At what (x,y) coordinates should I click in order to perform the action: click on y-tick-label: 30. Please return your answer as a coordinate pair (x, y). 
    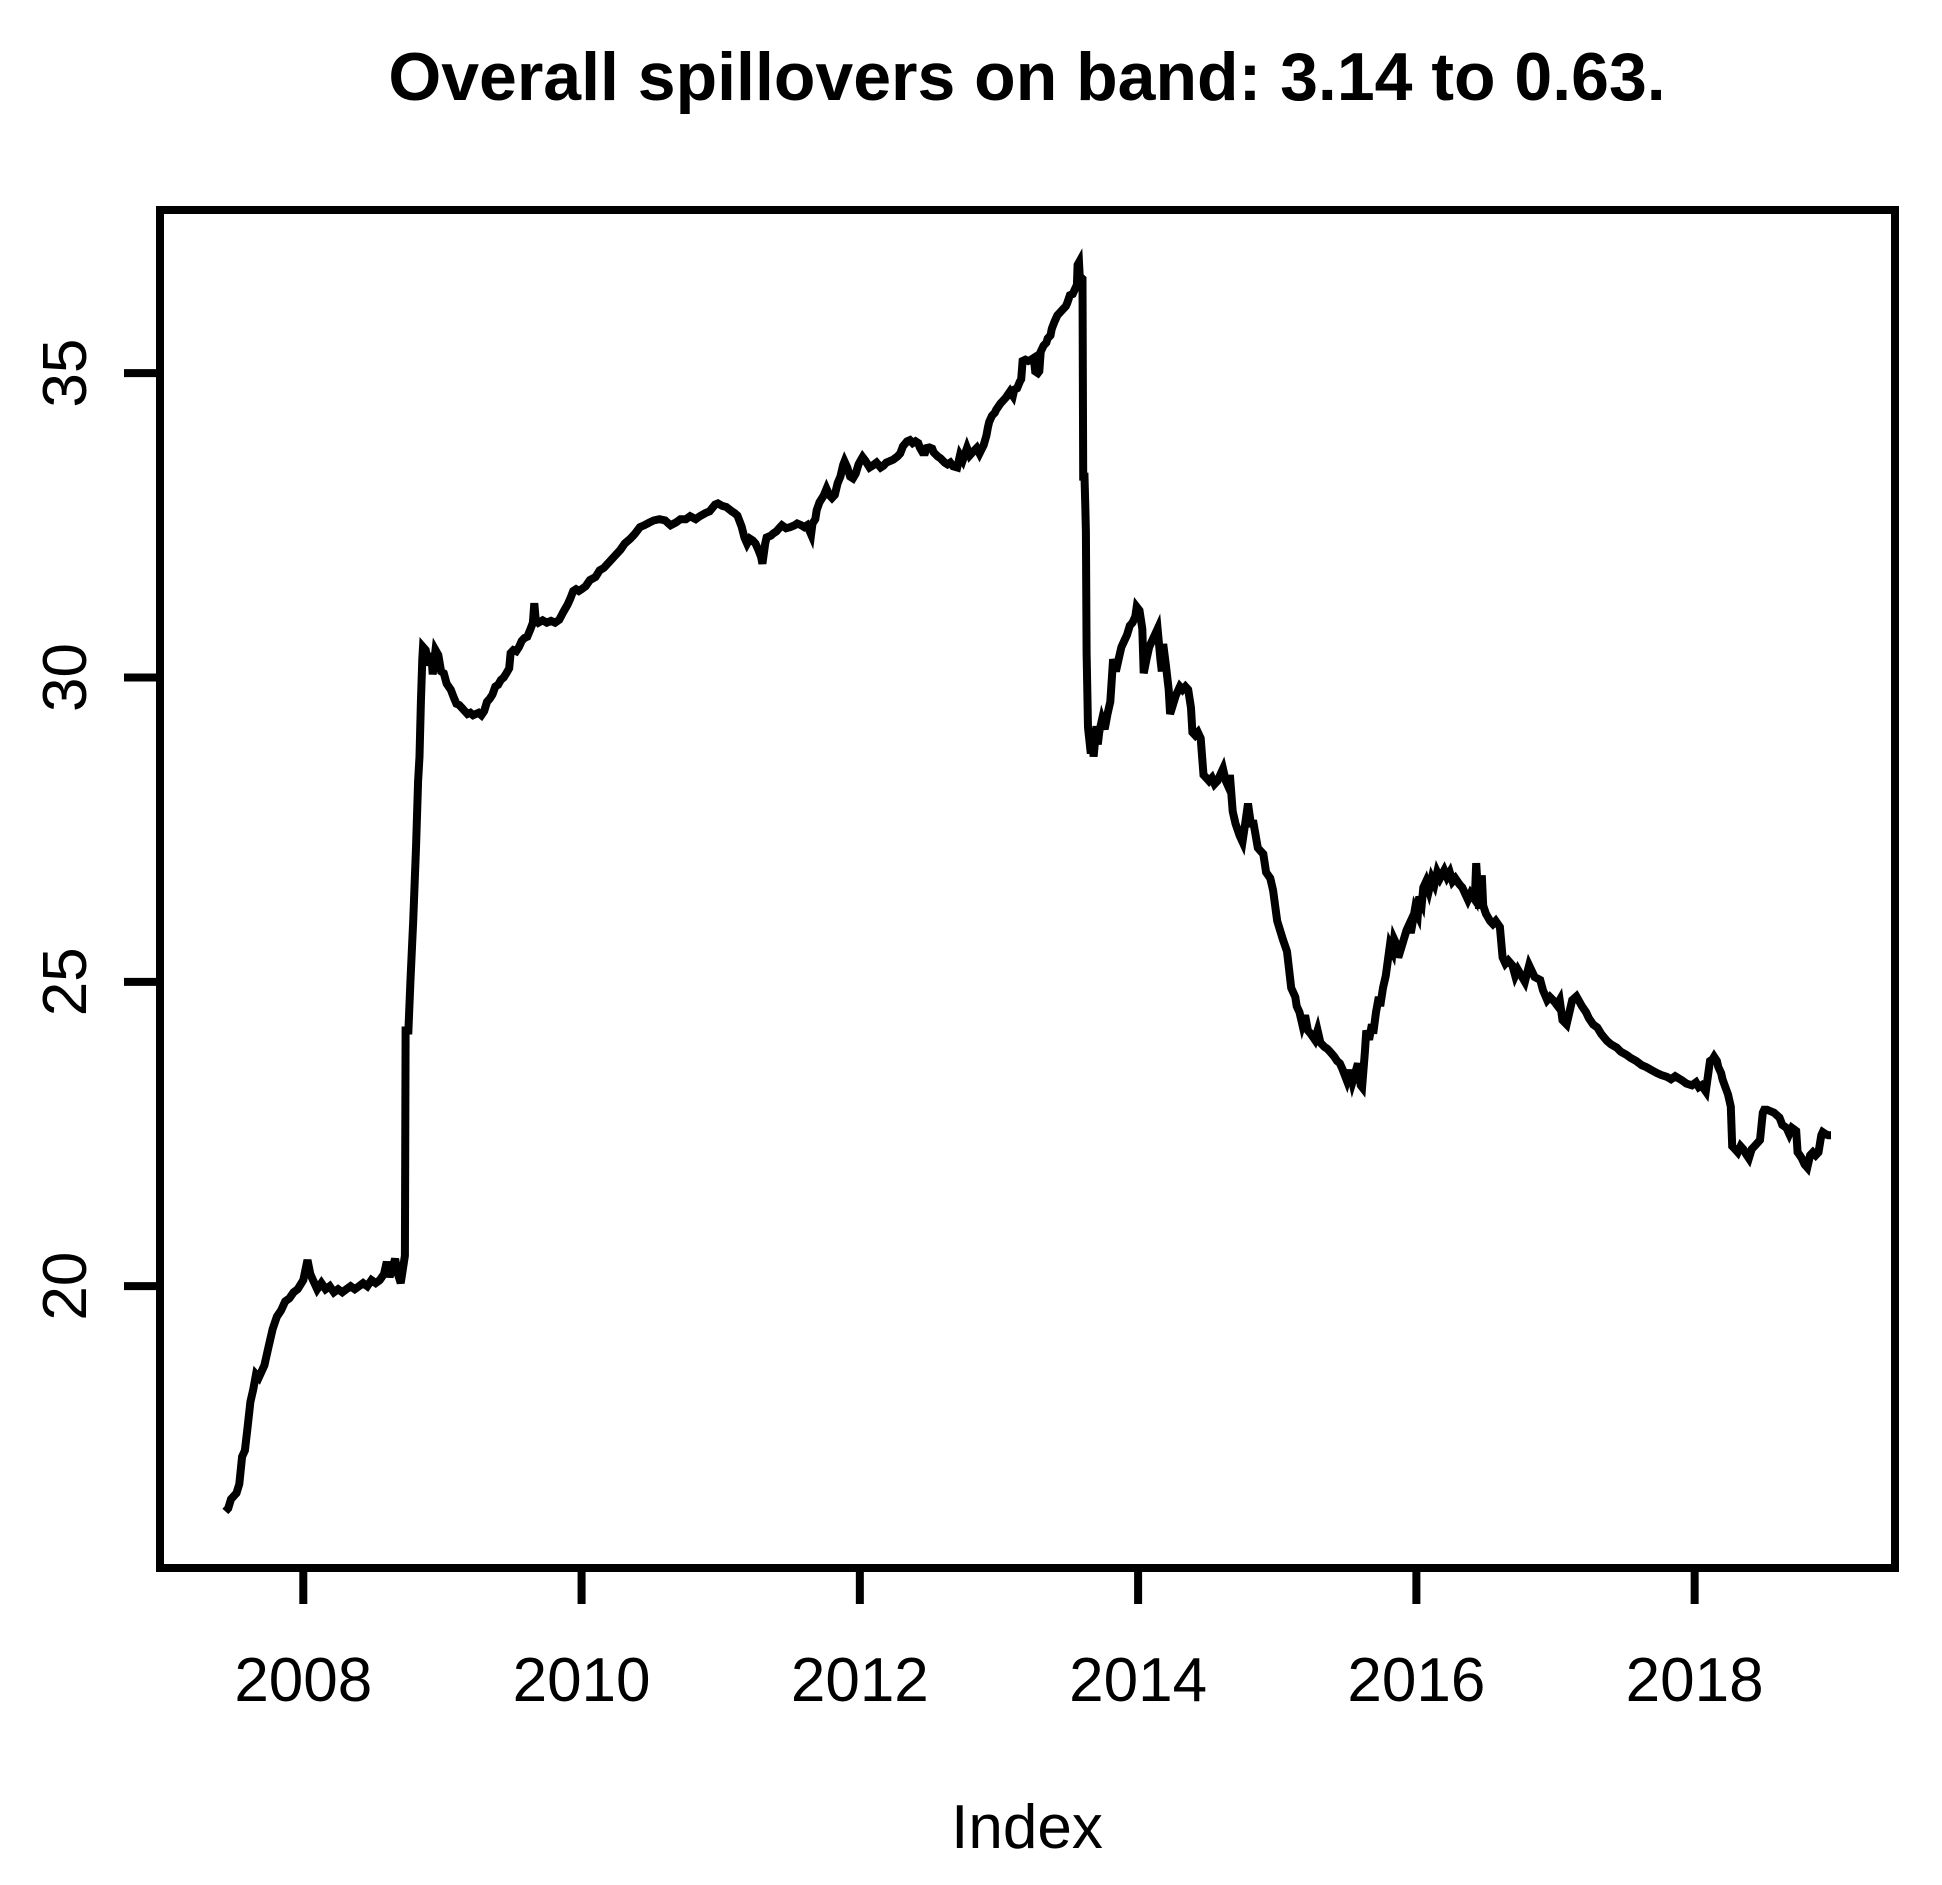
    Looking at the image, I should click on (65, 677).